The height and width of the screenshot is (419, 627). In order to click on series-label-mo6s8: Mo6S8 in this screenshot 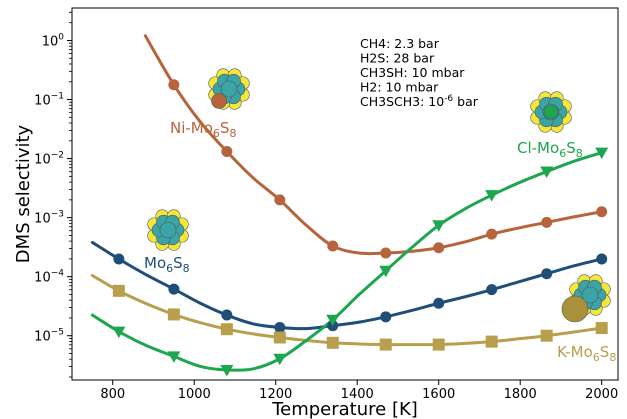, I will do `click(167, 264)`.